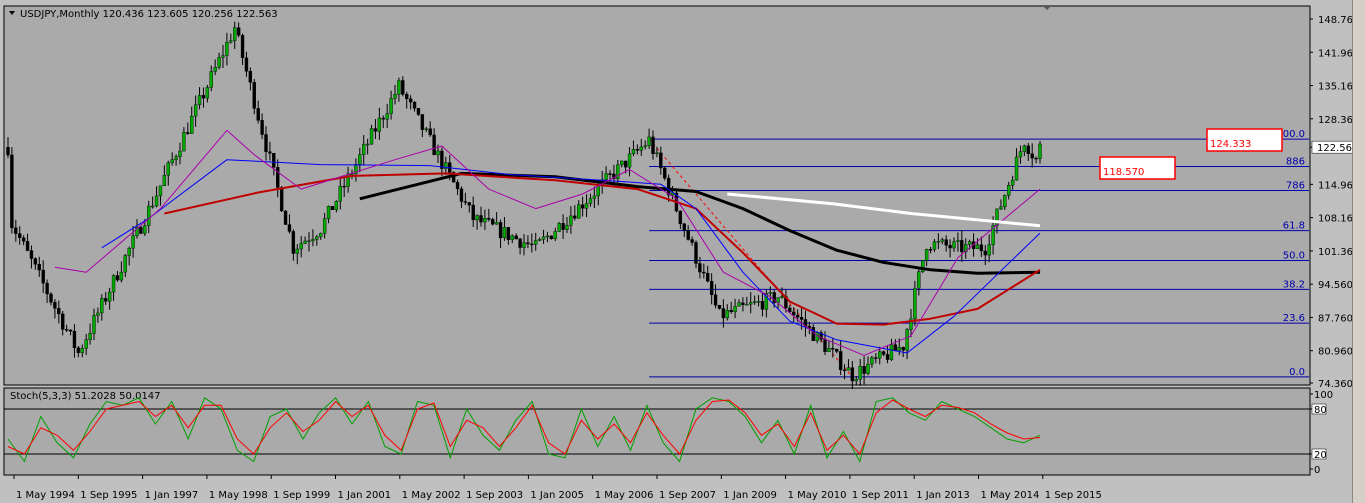 This screenshot has width=1365, height=503. What do you see at coordinates (1335, 252) in the screenshot?
I see `y-tick-label-7: 101.360` at bounding box center [1335, 252].